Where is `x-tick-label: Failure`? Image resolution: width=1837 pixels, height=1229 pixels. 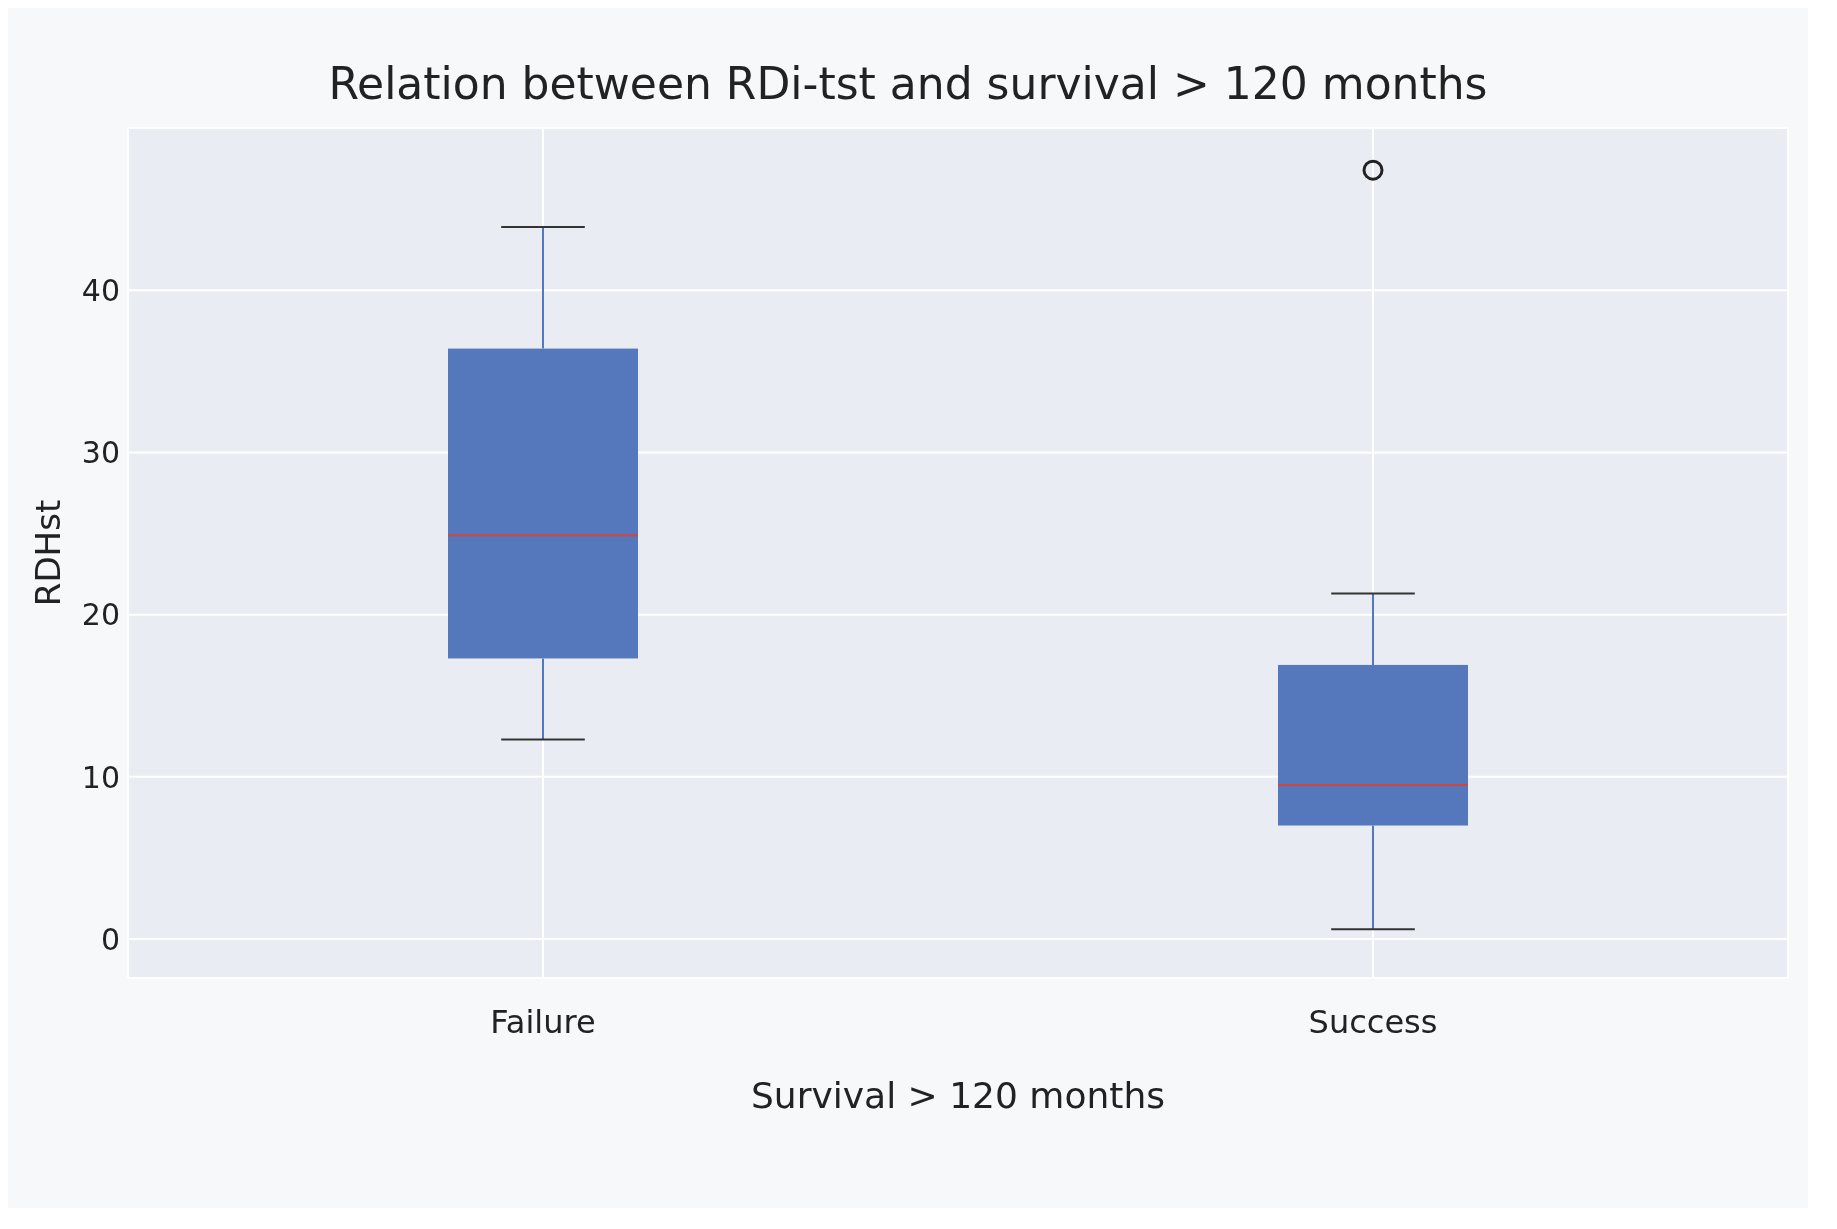 x-tick-label: Failure is located at coordinates (543, 1021).